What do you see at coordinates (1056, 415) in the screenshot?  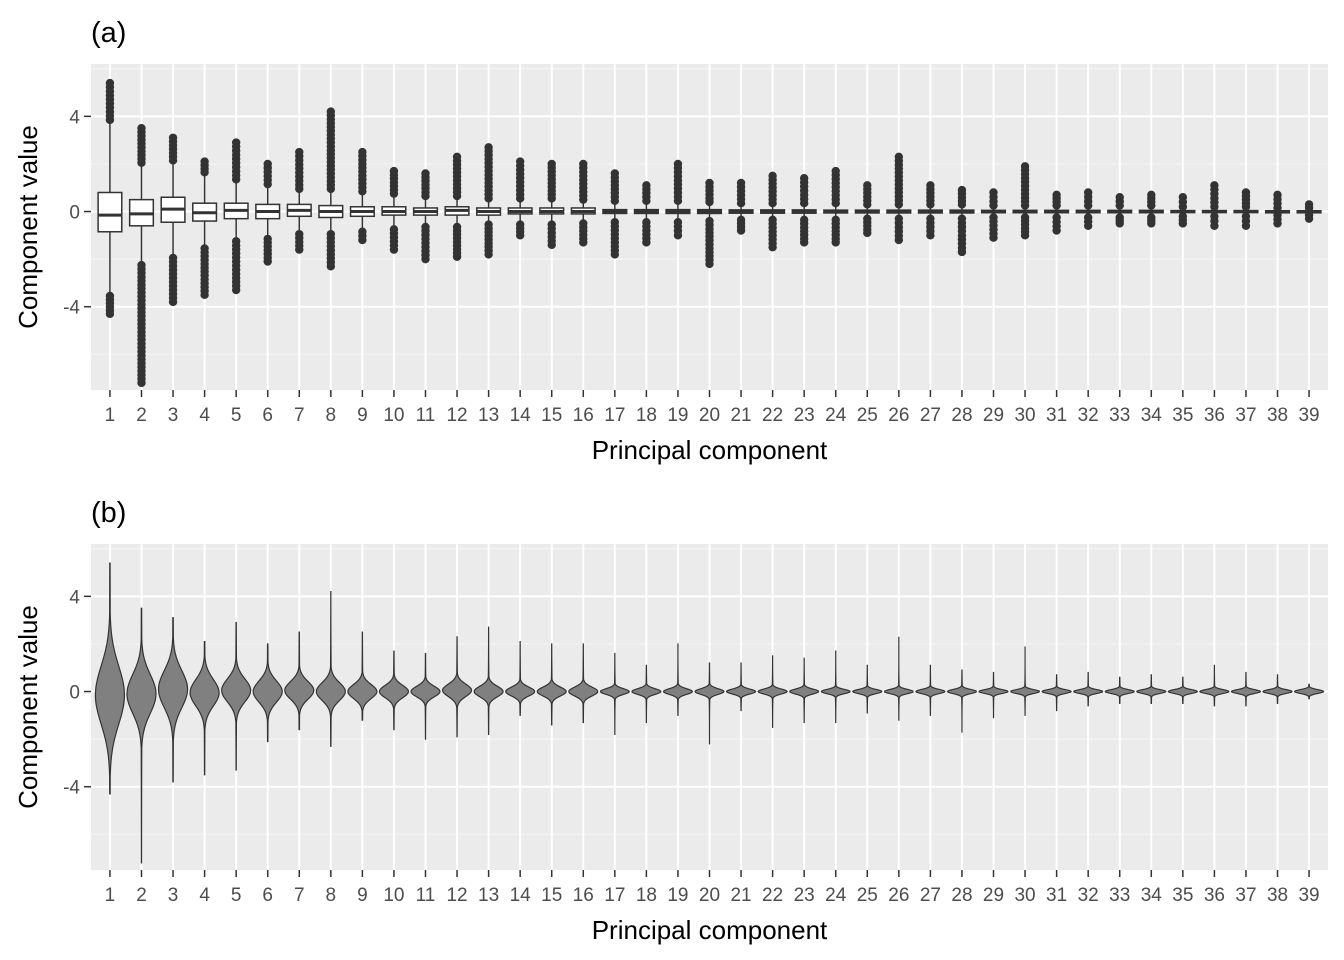 I see `panel-a-x-tick-label: 31` at bounding box center [1056, 415].